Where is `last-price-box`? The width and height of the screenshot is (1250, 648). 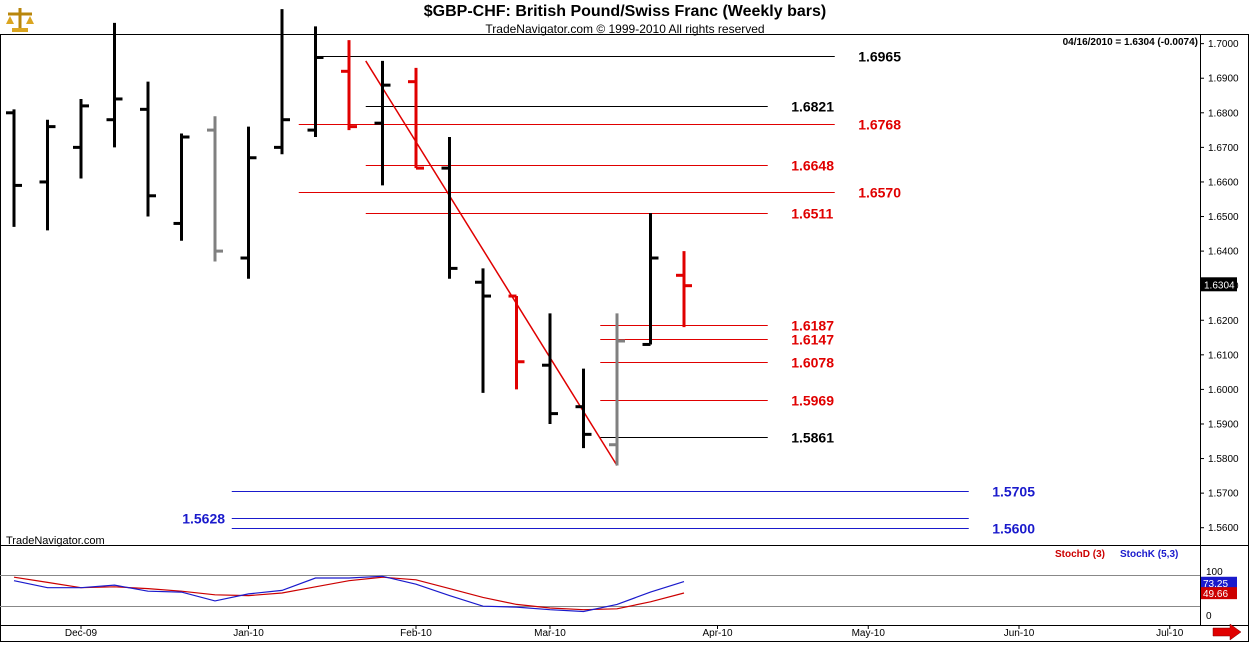
last-price-box is located at coordinates (1219, 284).